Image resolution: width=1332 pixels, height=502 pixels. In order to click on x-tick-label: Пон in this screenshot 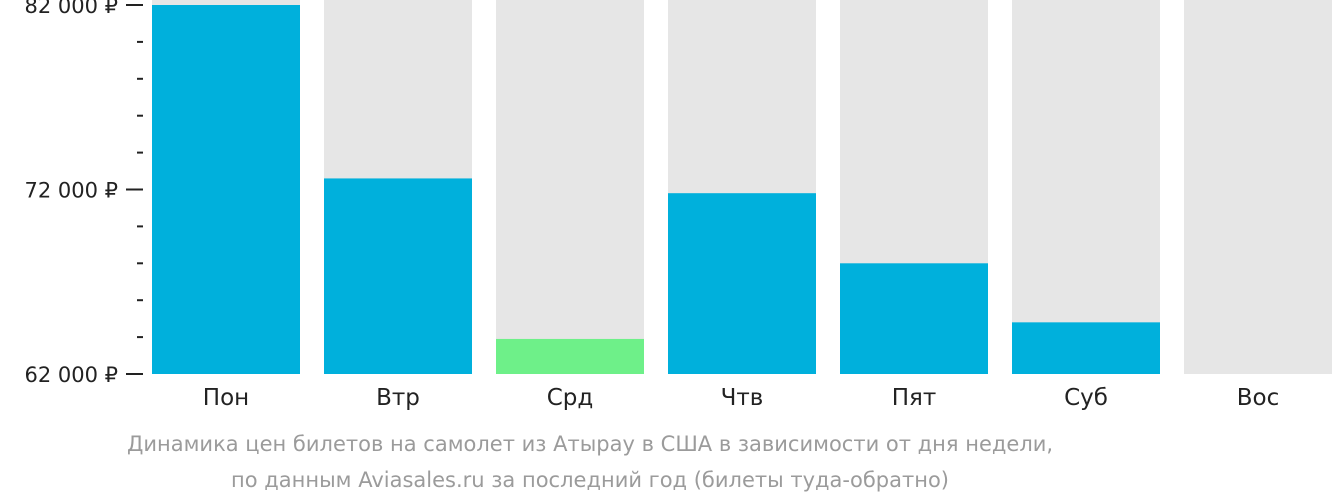, I will do `click(226, 398)`.